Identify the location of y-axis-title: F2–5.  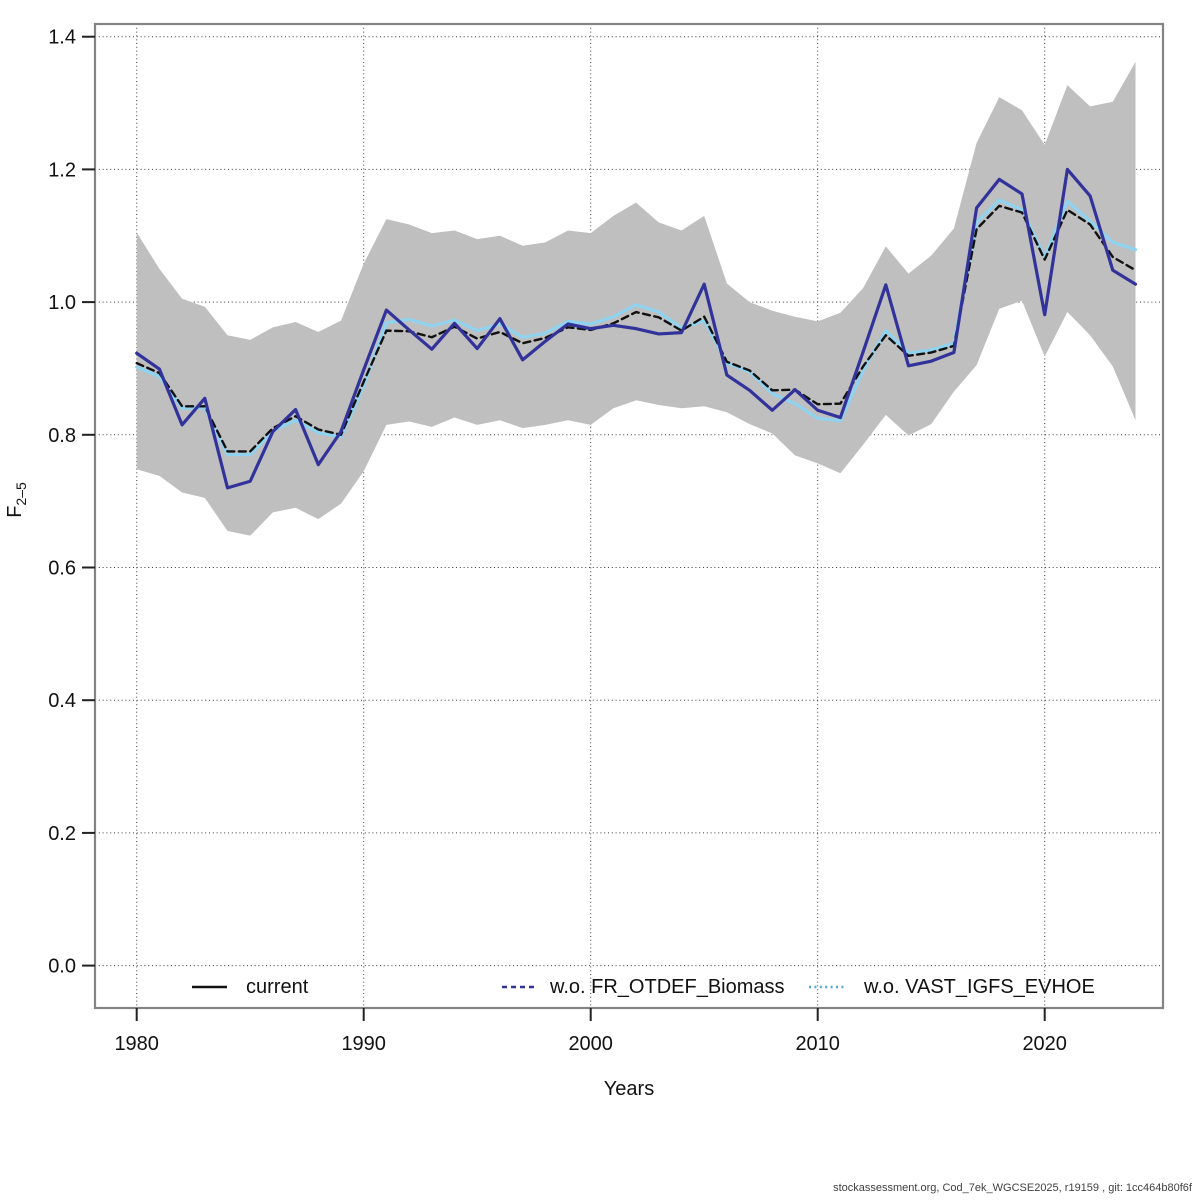
(16, 500).